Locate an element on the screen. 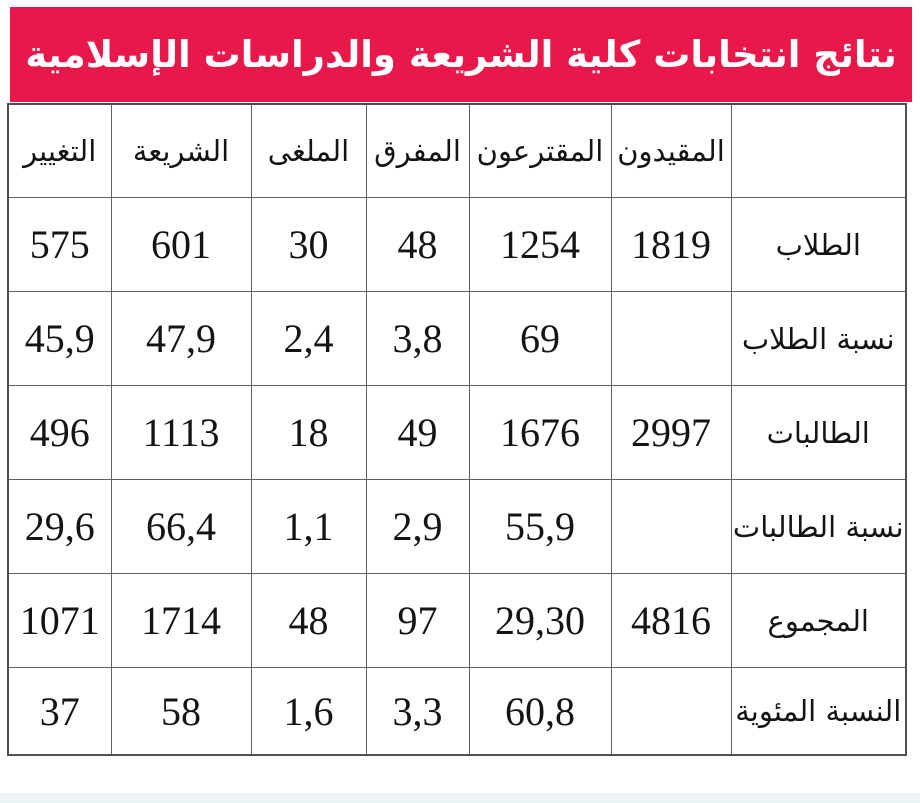  value-cell: 1714 is located at coordinates (181, 620).